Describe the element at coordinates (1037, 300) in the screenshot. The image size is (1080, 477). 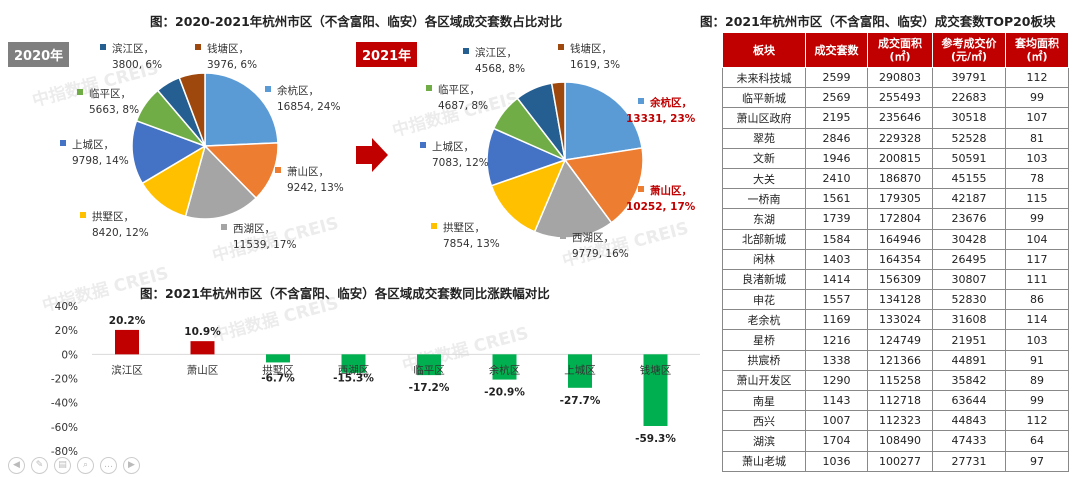
I see `table-cell: 86` at that location.